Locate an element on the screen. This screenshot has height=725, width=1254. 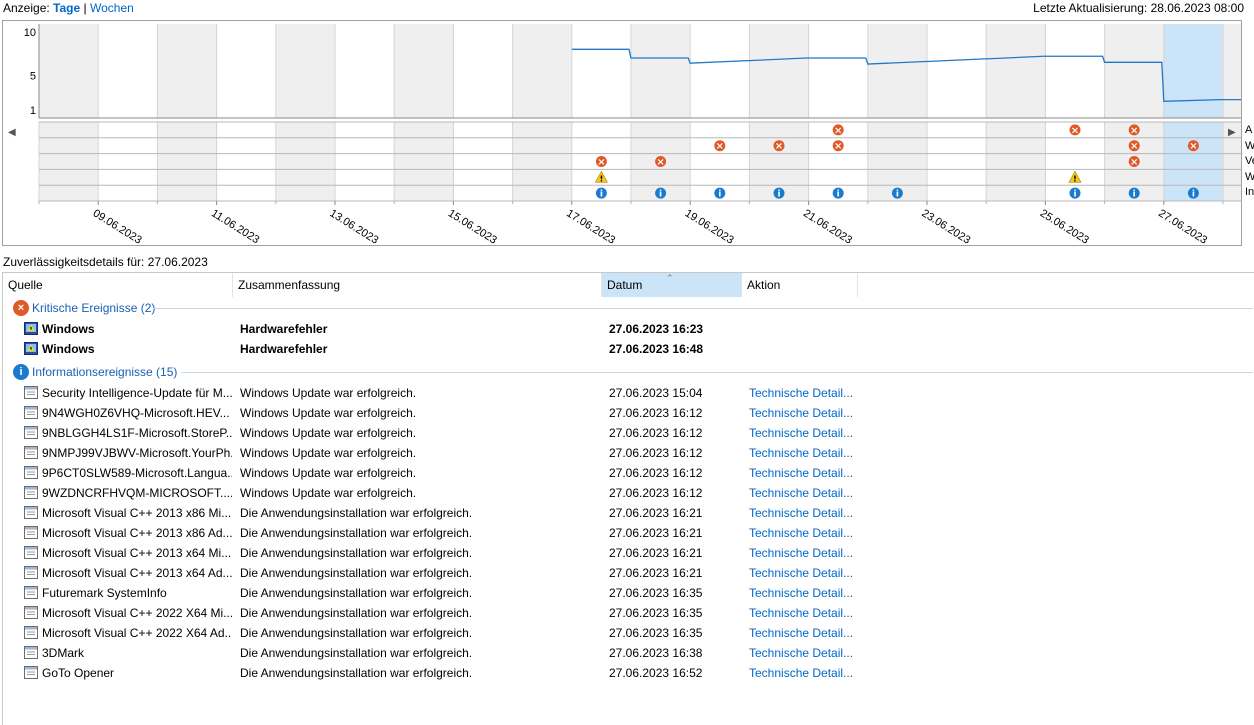
date-label: 17.06.2023 is located at coordinates (590, 226).